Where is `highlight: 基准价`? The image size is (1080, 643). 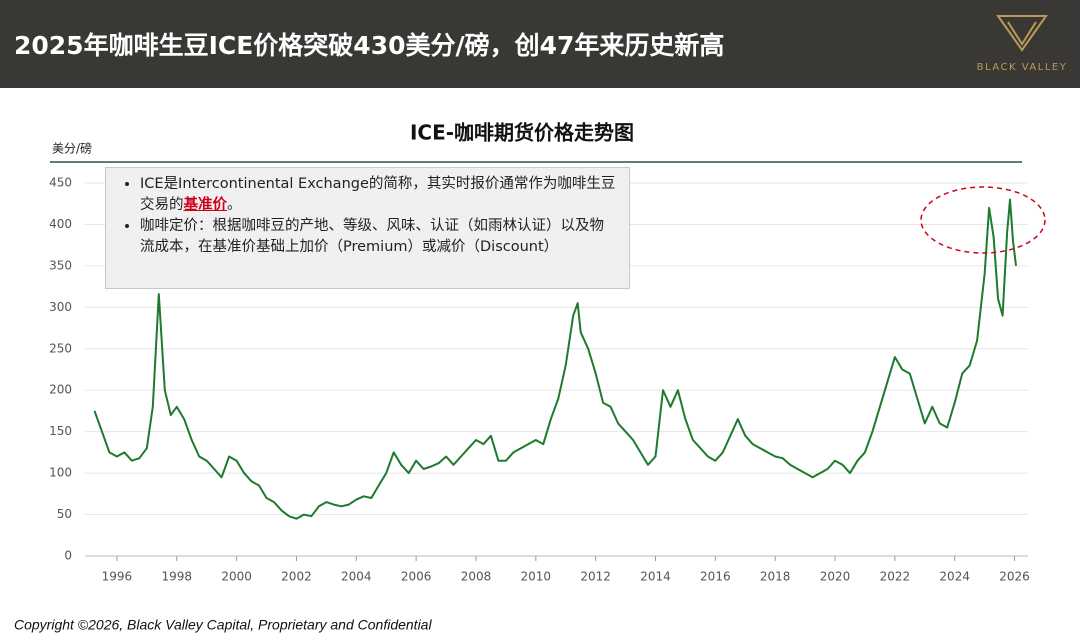
highlight: 基准价 is located at coordinates (205, 205).